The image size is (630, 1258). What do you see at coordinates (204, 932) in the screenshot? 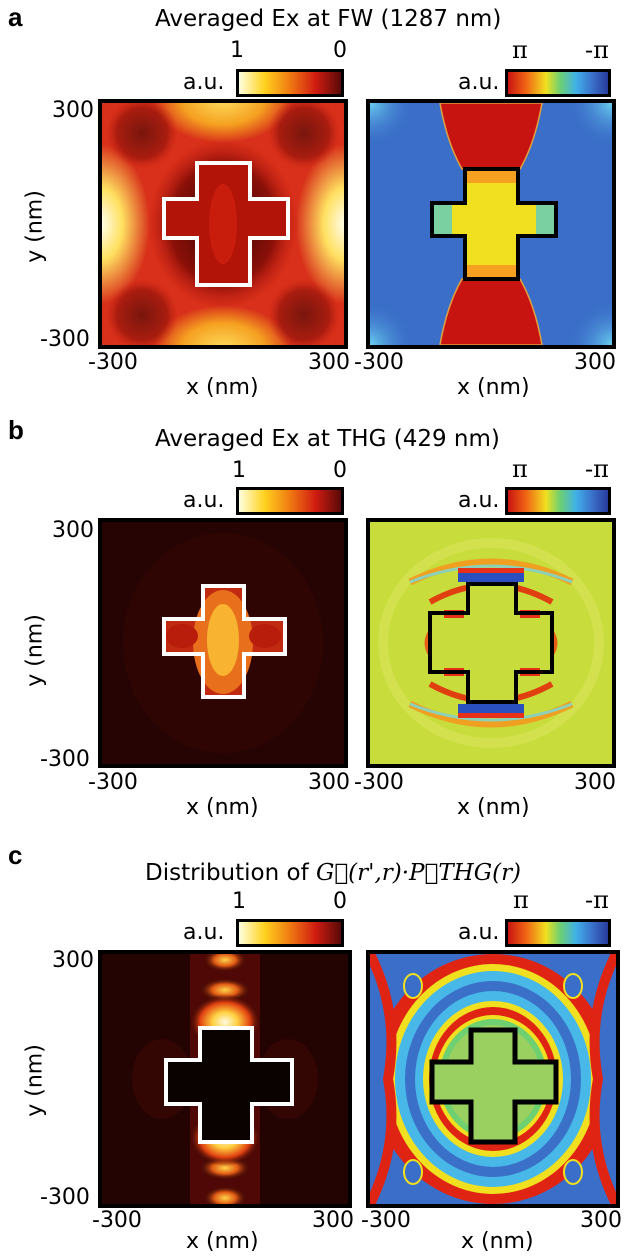
I see `colorbar-amp-c-unit: a.u.` at bounding box center [204, 932].